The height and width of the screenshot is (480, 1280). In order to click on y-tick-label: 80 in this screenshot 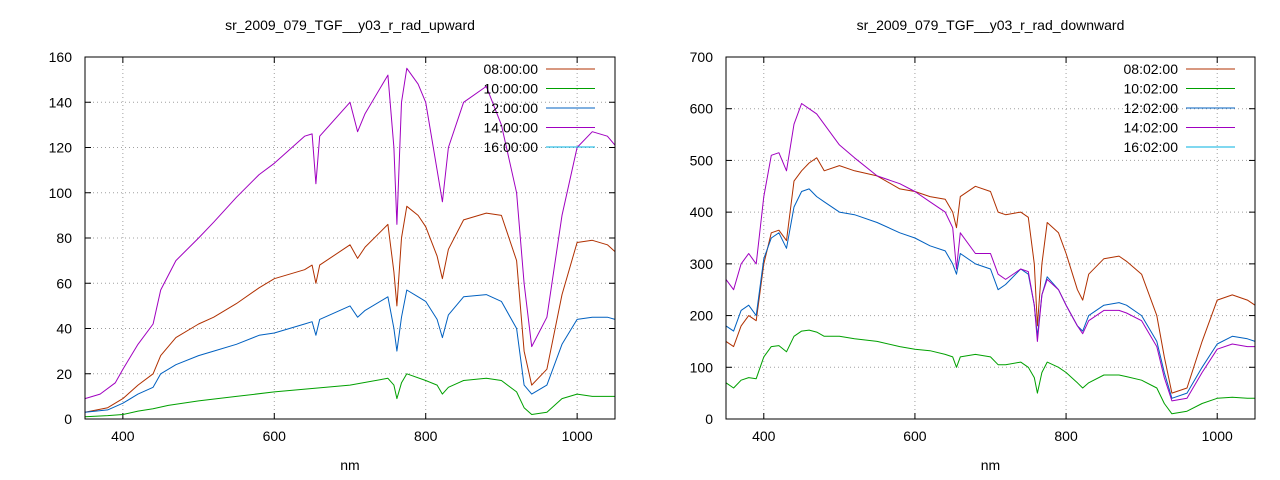, I will do `click(64, 238)`.